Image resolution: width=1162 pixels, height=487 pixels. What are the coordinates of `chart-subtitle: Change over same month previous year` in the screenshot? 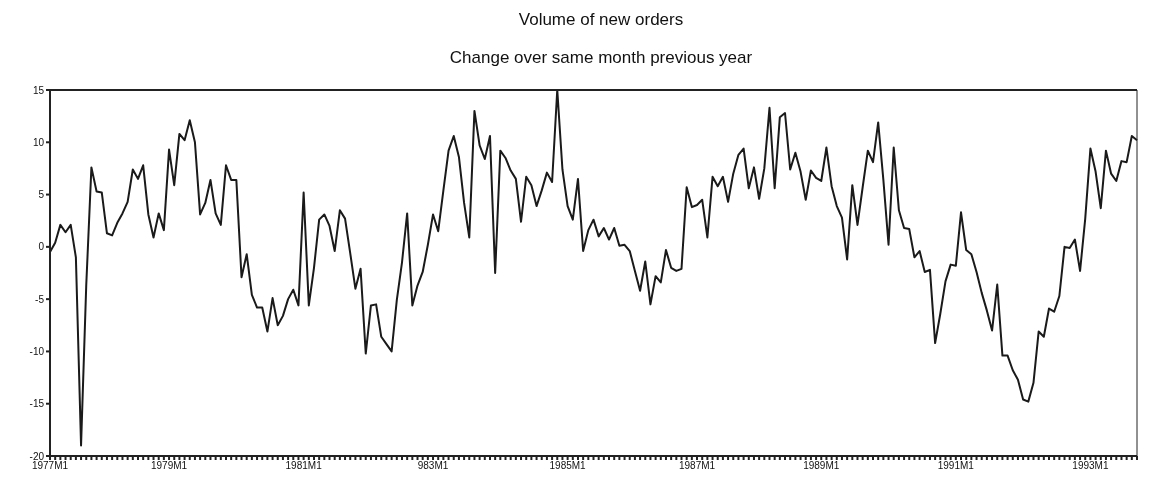 It's located at (601, 58).